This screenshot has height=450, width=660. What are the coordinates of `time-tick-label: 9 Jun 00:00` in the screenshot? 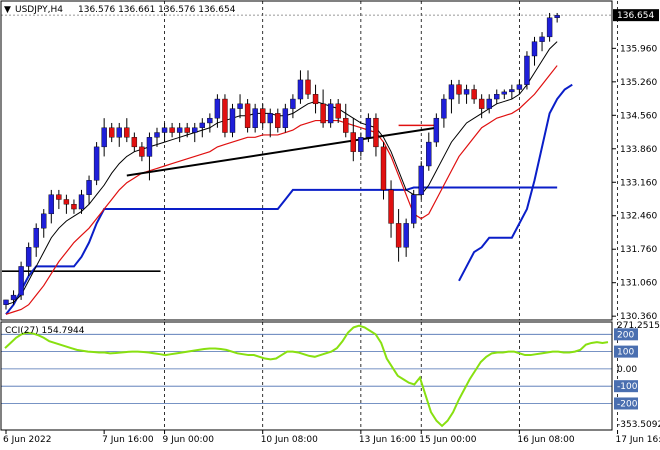 It's located at (189, 440).